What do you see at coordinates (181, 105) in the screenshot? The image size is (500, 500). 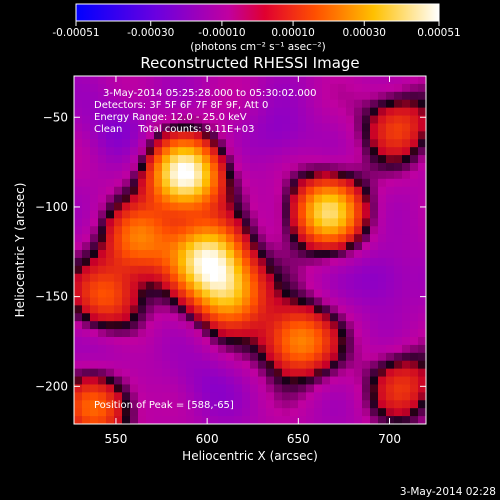 I see `info-line-detectors: Detectors: 3F 5F 6F 7F 8F 9F, Att 0` at bounding box center [181, 105].